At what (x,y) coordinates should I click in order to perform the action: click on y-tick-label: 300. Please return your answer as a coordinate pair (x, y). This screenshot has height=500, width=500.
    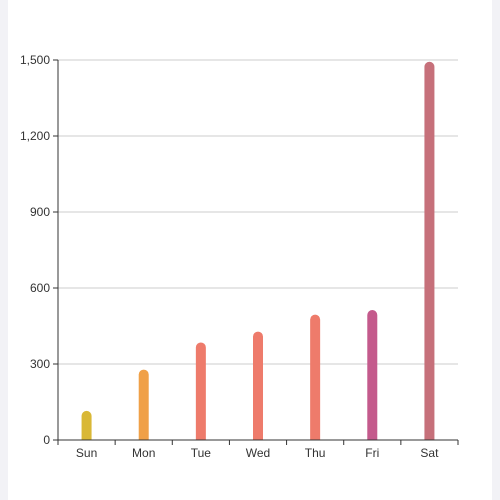
    Looking at the image, I should click on (40, 364).